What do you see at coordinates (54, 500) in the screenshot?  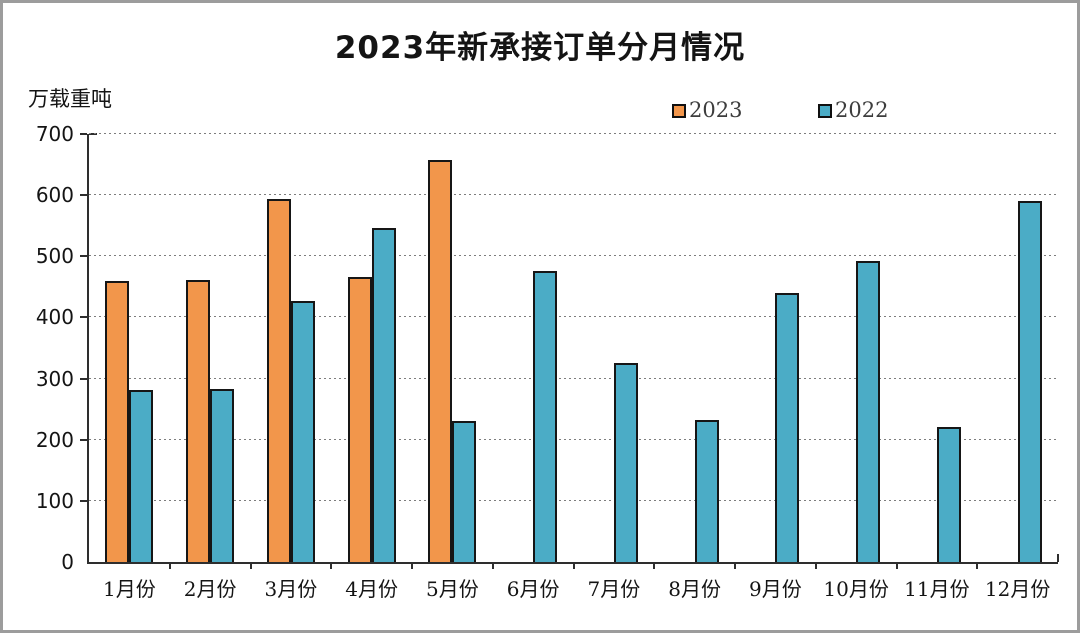 I see `y-tick-label-100: 100` at bounding box center [54, 500].